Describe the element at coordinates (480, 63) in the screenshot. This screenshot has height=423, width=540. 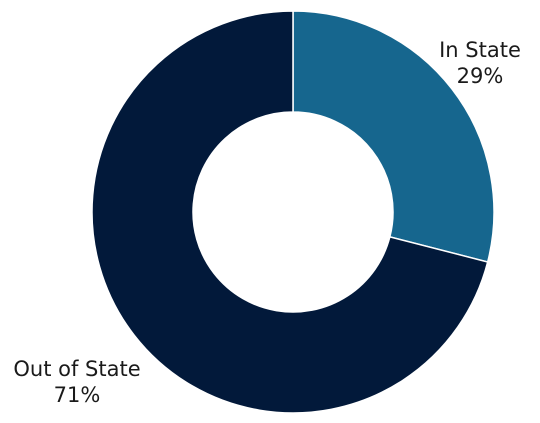
I see `label-in-state: In State 29%` at that location.